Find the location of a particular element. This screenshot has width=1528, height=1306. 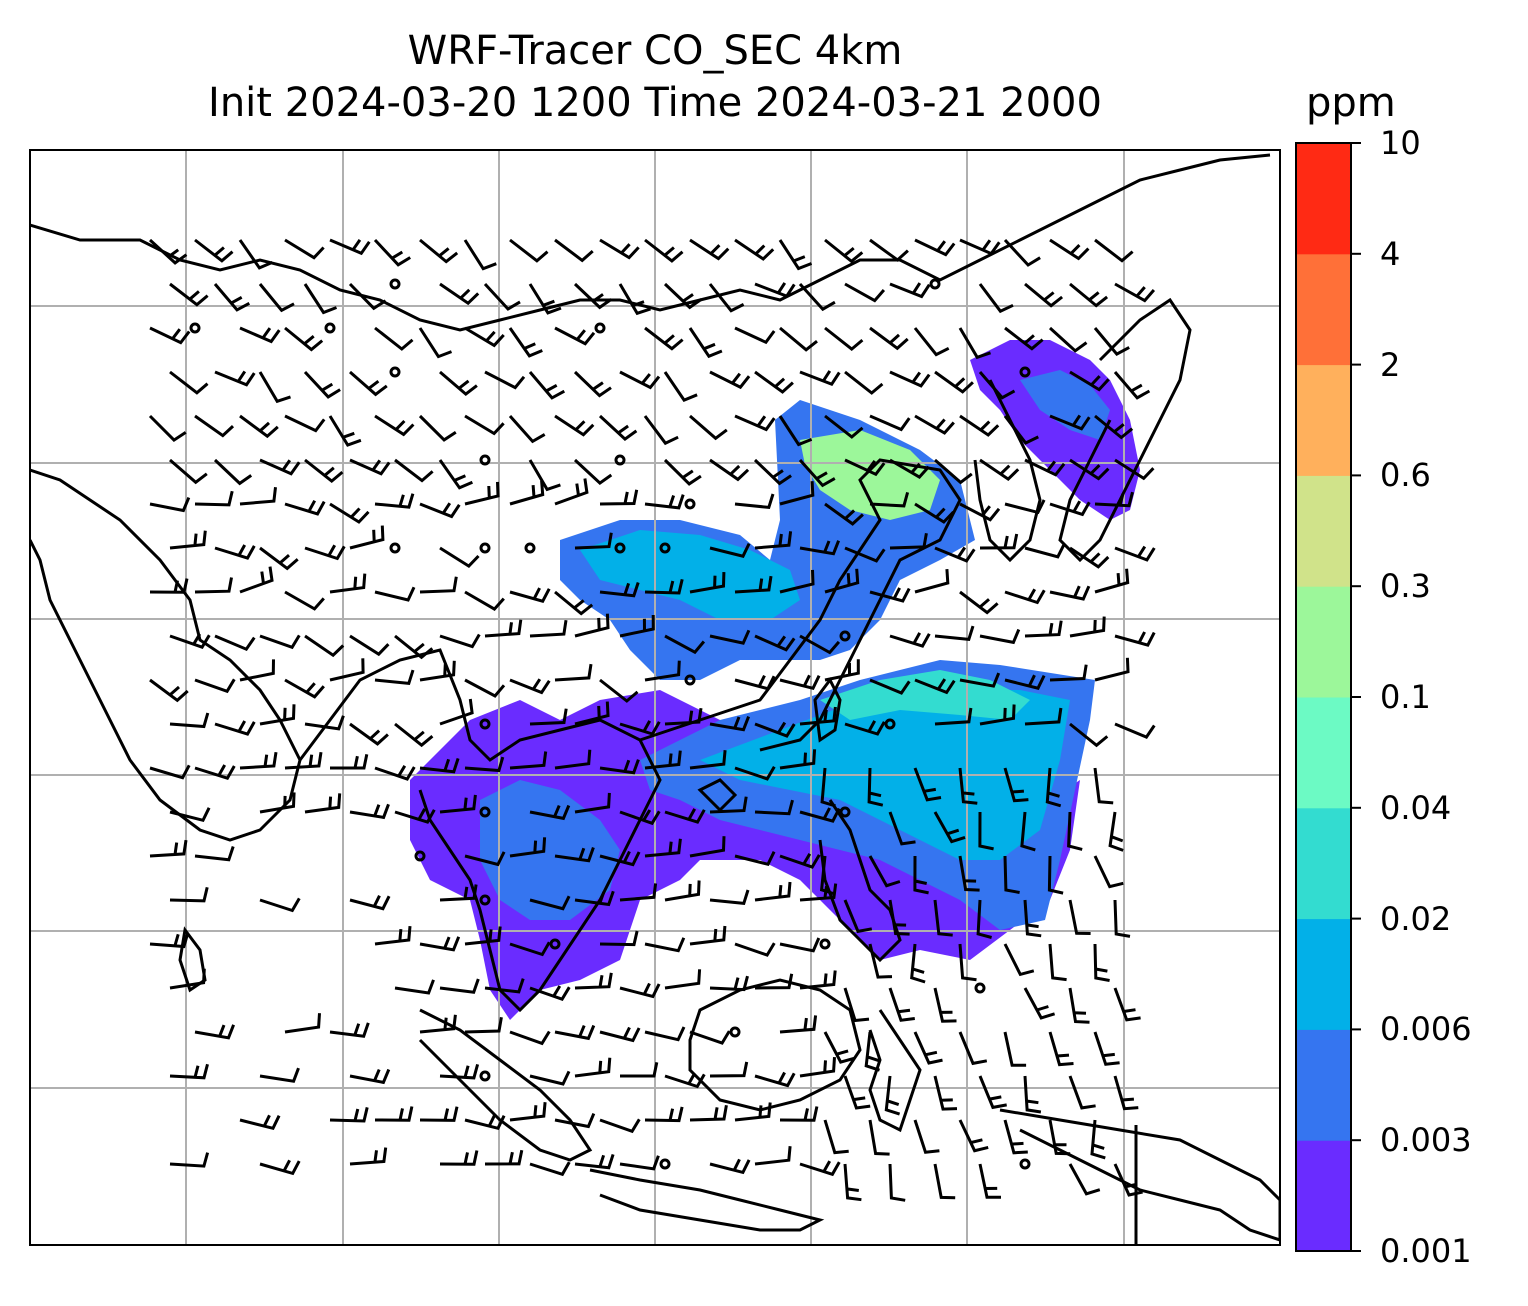

colorbar-segment is located at coordinates (1323, 420).